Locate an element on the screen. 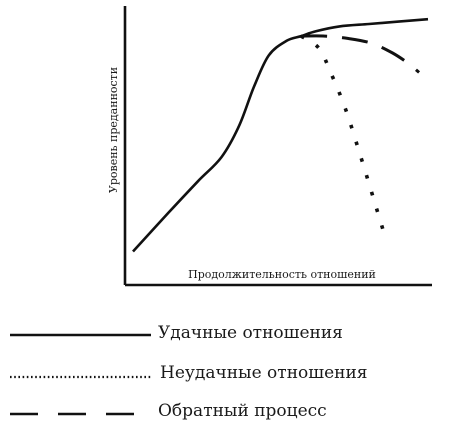  y-axis-label: Уровень преданности is located at coordinates (113, 130).